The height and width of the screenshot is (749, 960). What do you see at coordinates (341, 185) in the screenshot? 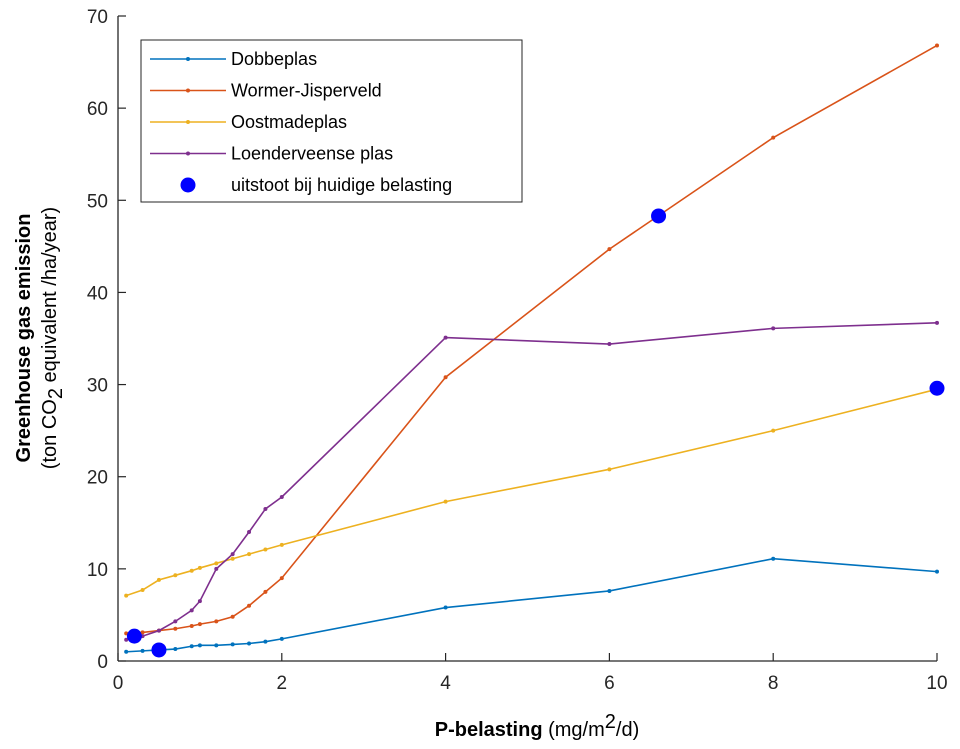
I see `legend-label: uitstoot bij huidige belasting` at bounding box center [341, 185].